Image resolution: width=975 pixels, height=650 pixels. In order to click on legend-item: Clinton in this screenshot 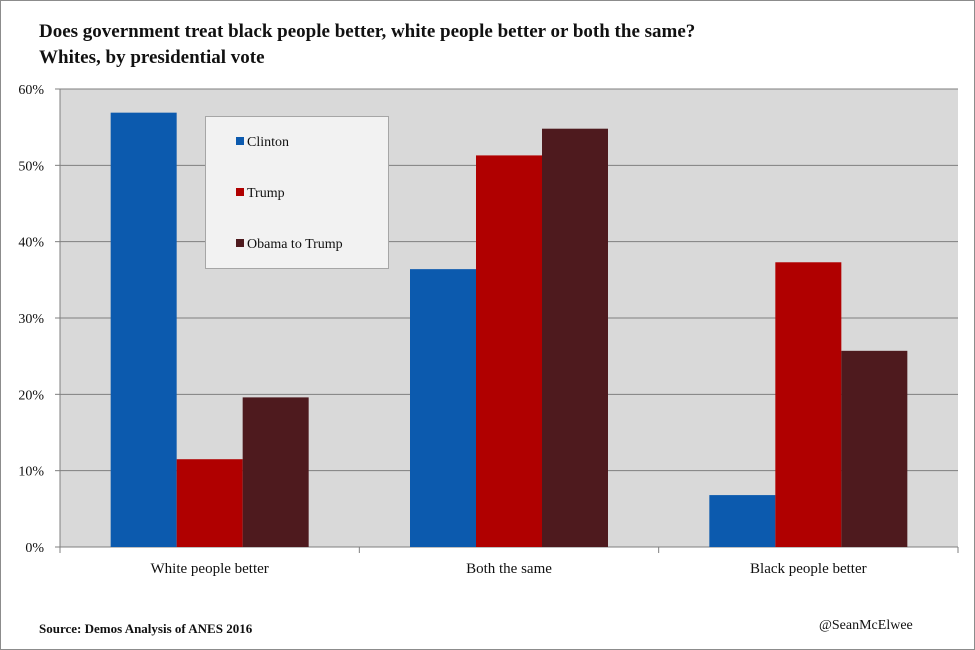, I will do `click(262, 143)`.